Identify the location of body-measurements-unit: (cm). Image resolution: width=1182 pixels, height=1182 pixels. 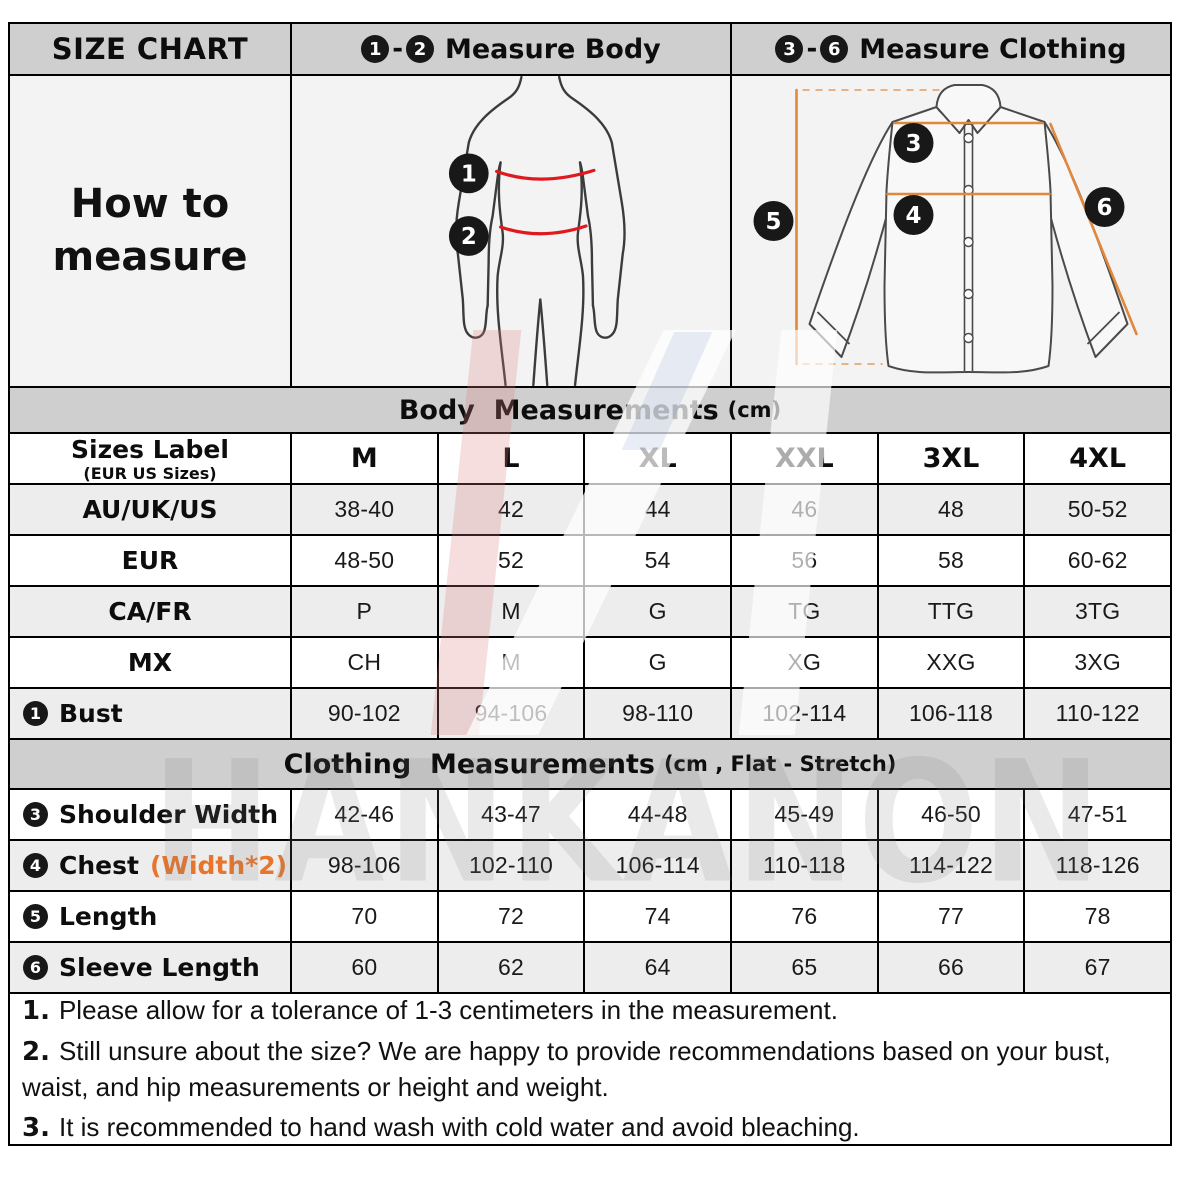
(754, 410).